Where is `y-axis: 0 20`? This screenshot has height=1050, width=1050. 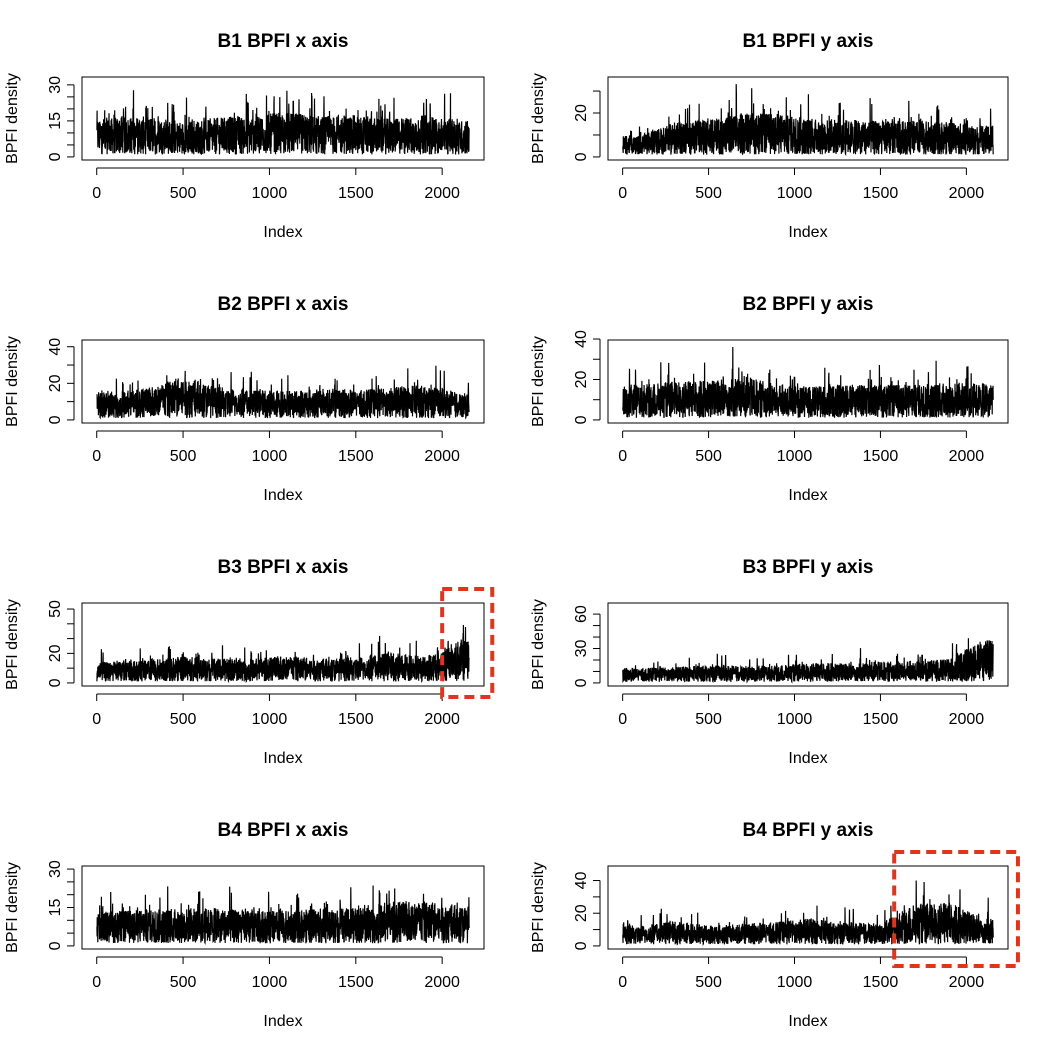 y-axis: 0 20 is located at coordinates (587, 125).